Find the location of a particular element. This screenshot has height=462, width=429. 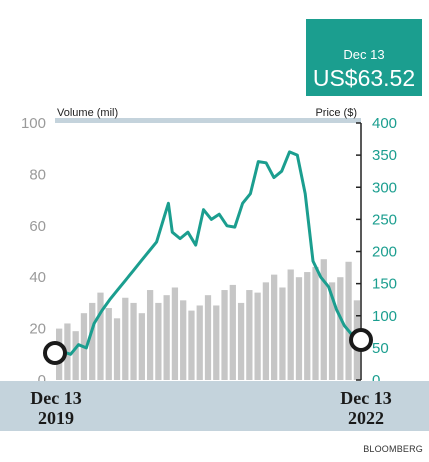

left-tick-label: 0 is located at coordinates (42, 380).